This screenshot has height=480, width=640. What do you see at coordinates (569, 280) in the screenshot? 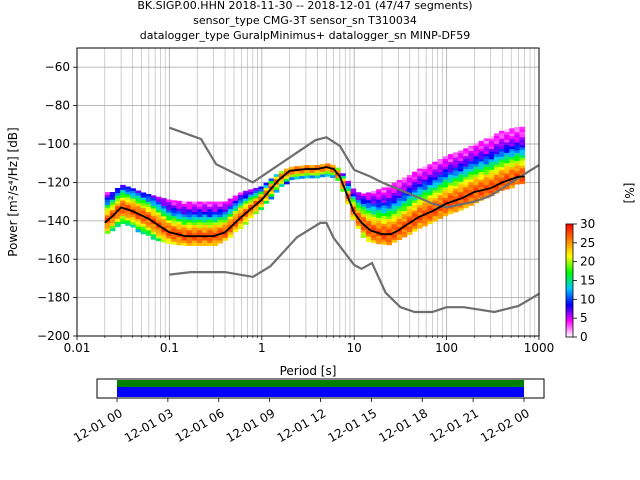
I see `colorbar` at bounding box center [569, 280].